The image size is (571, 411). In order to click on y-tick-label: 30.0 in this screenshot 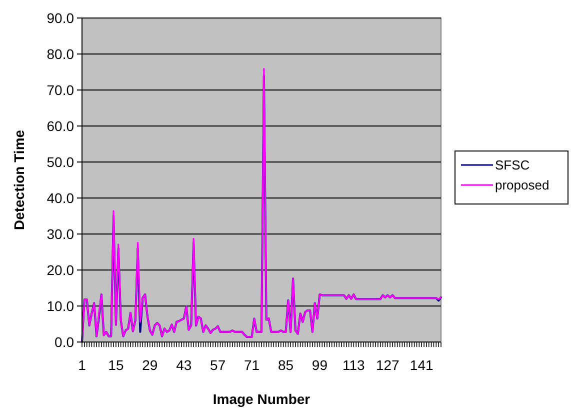, I will do `click(60, 234)`.